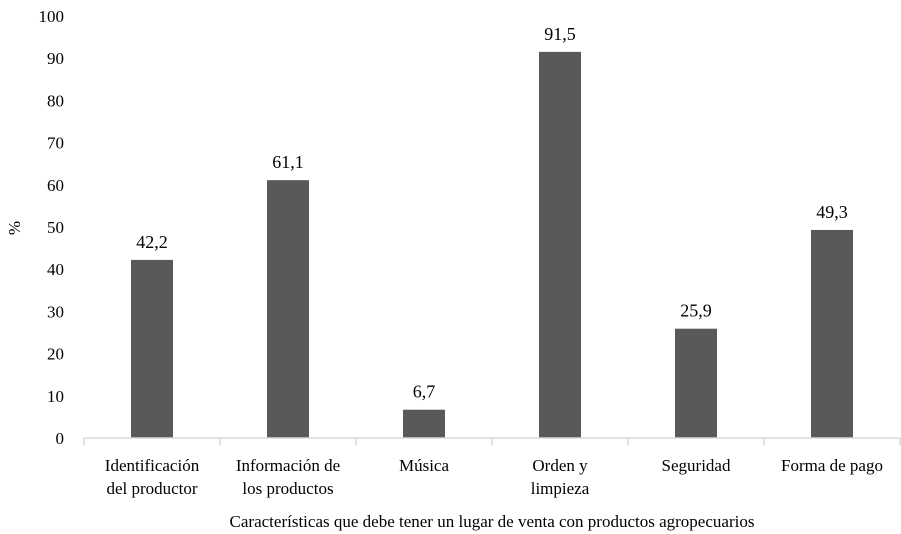  I want to click on category-label: Música, so click(424, 465).